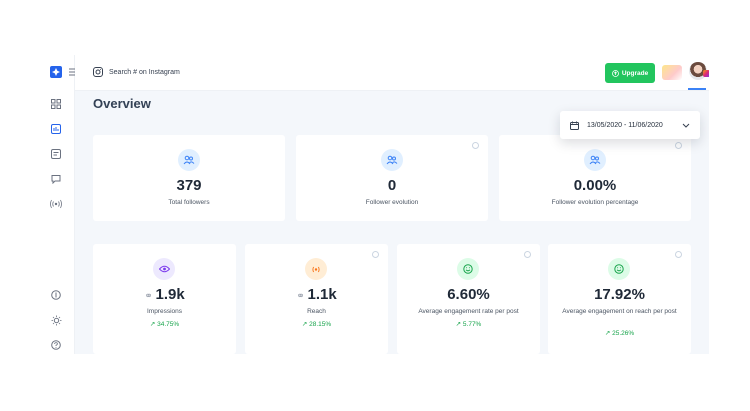  I want to click on stat-label: Impressions, so click(164, 311).